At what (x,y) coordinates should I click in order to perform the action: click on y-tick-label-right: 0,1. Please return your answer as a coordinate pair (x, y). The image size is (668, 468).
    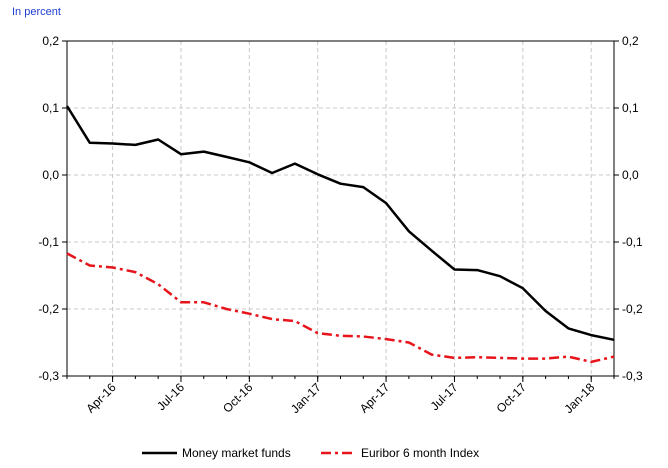
    Looking at the image, I should click on (630, 108).